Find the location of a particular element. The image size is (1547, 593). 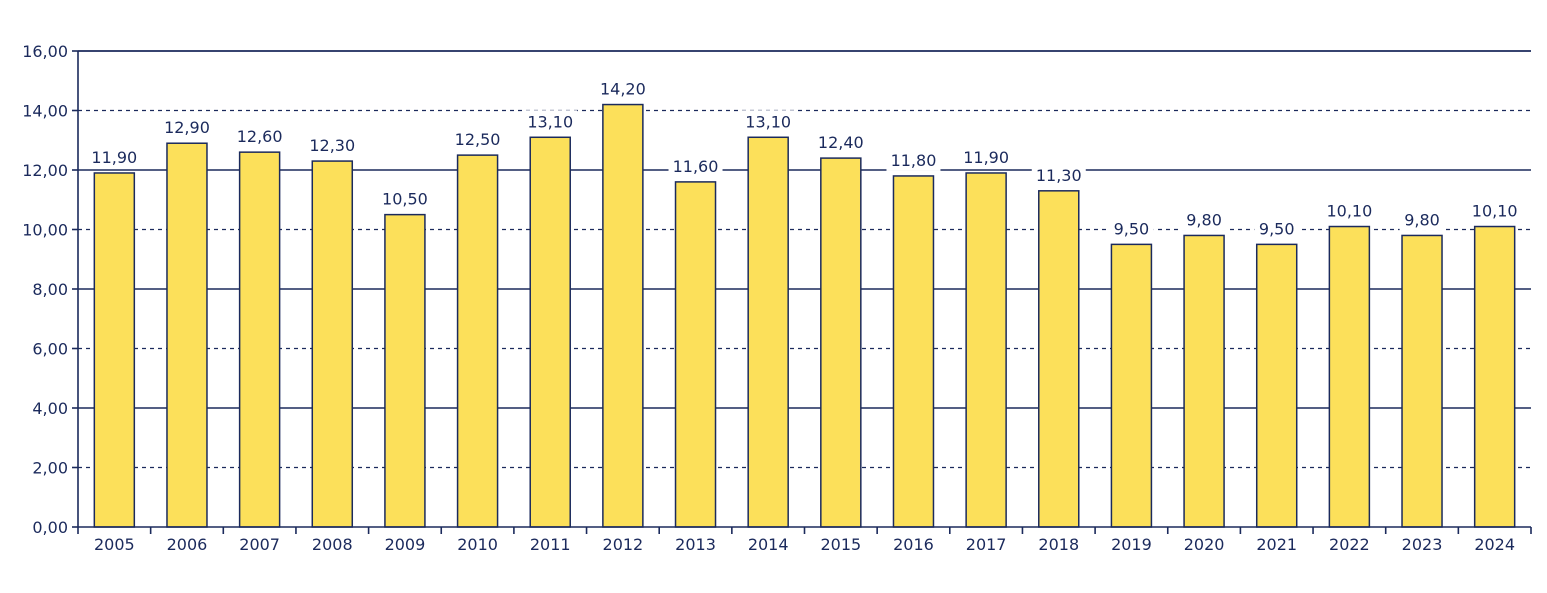

x-category-label: 2005 is located at coordinates (114, 544).